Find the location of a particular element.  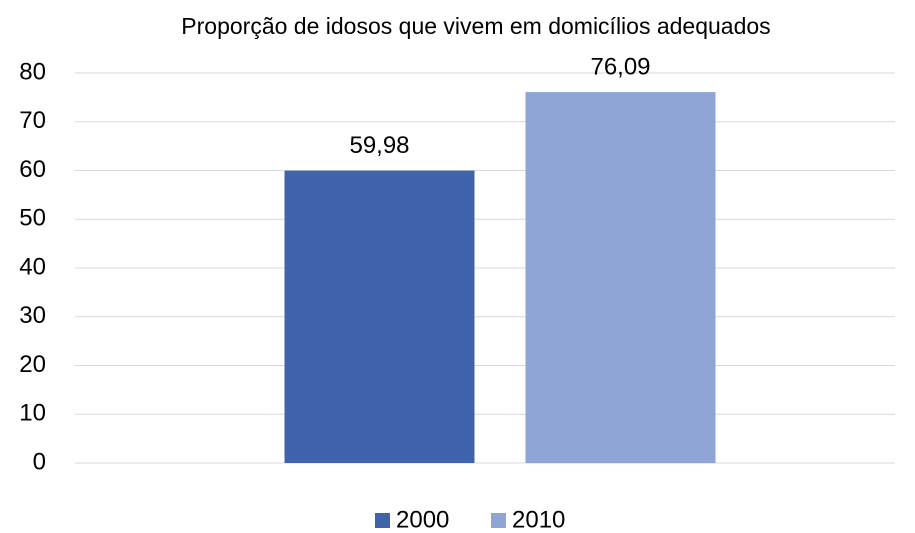

y-tick-label: 0 is located at coordinates (39, 461).